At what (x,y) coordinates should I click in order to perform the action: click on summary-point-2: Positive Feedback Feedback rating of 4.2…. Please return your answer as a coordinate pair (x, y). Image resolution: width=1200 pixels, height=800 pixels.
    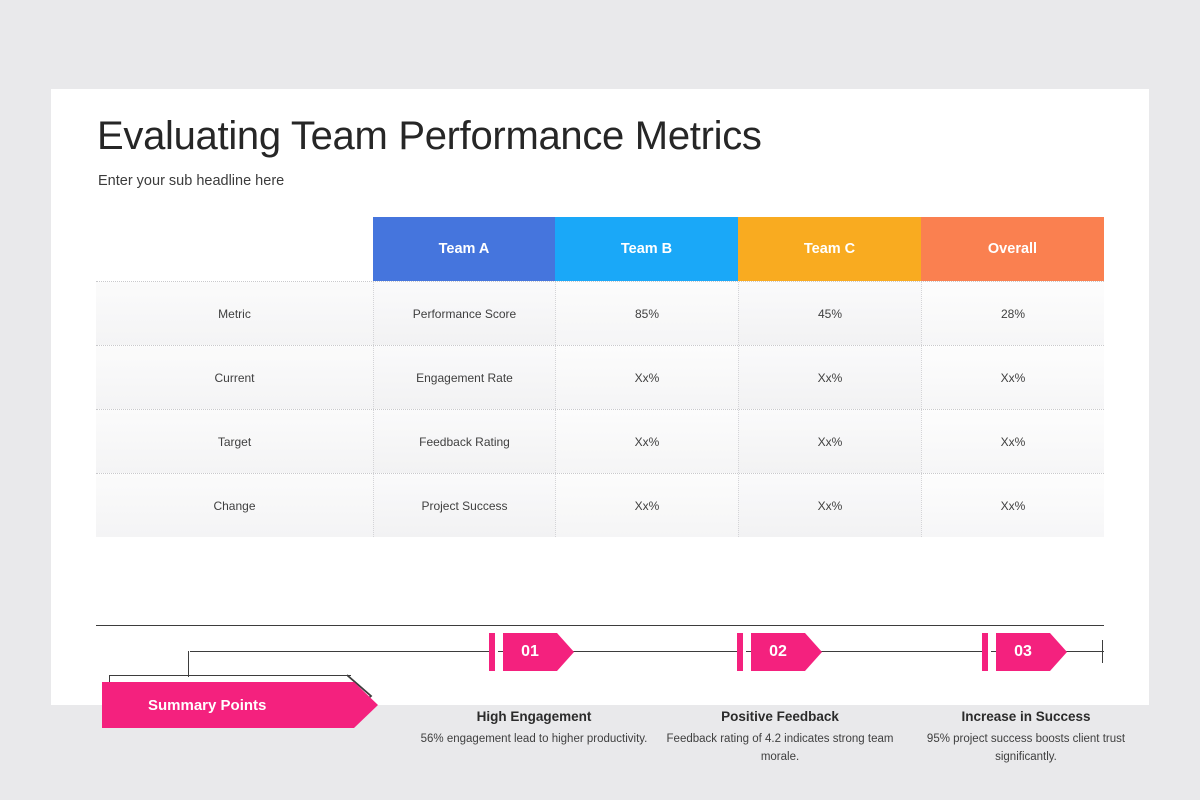
    Looking at the image, I should click on (780, 738).